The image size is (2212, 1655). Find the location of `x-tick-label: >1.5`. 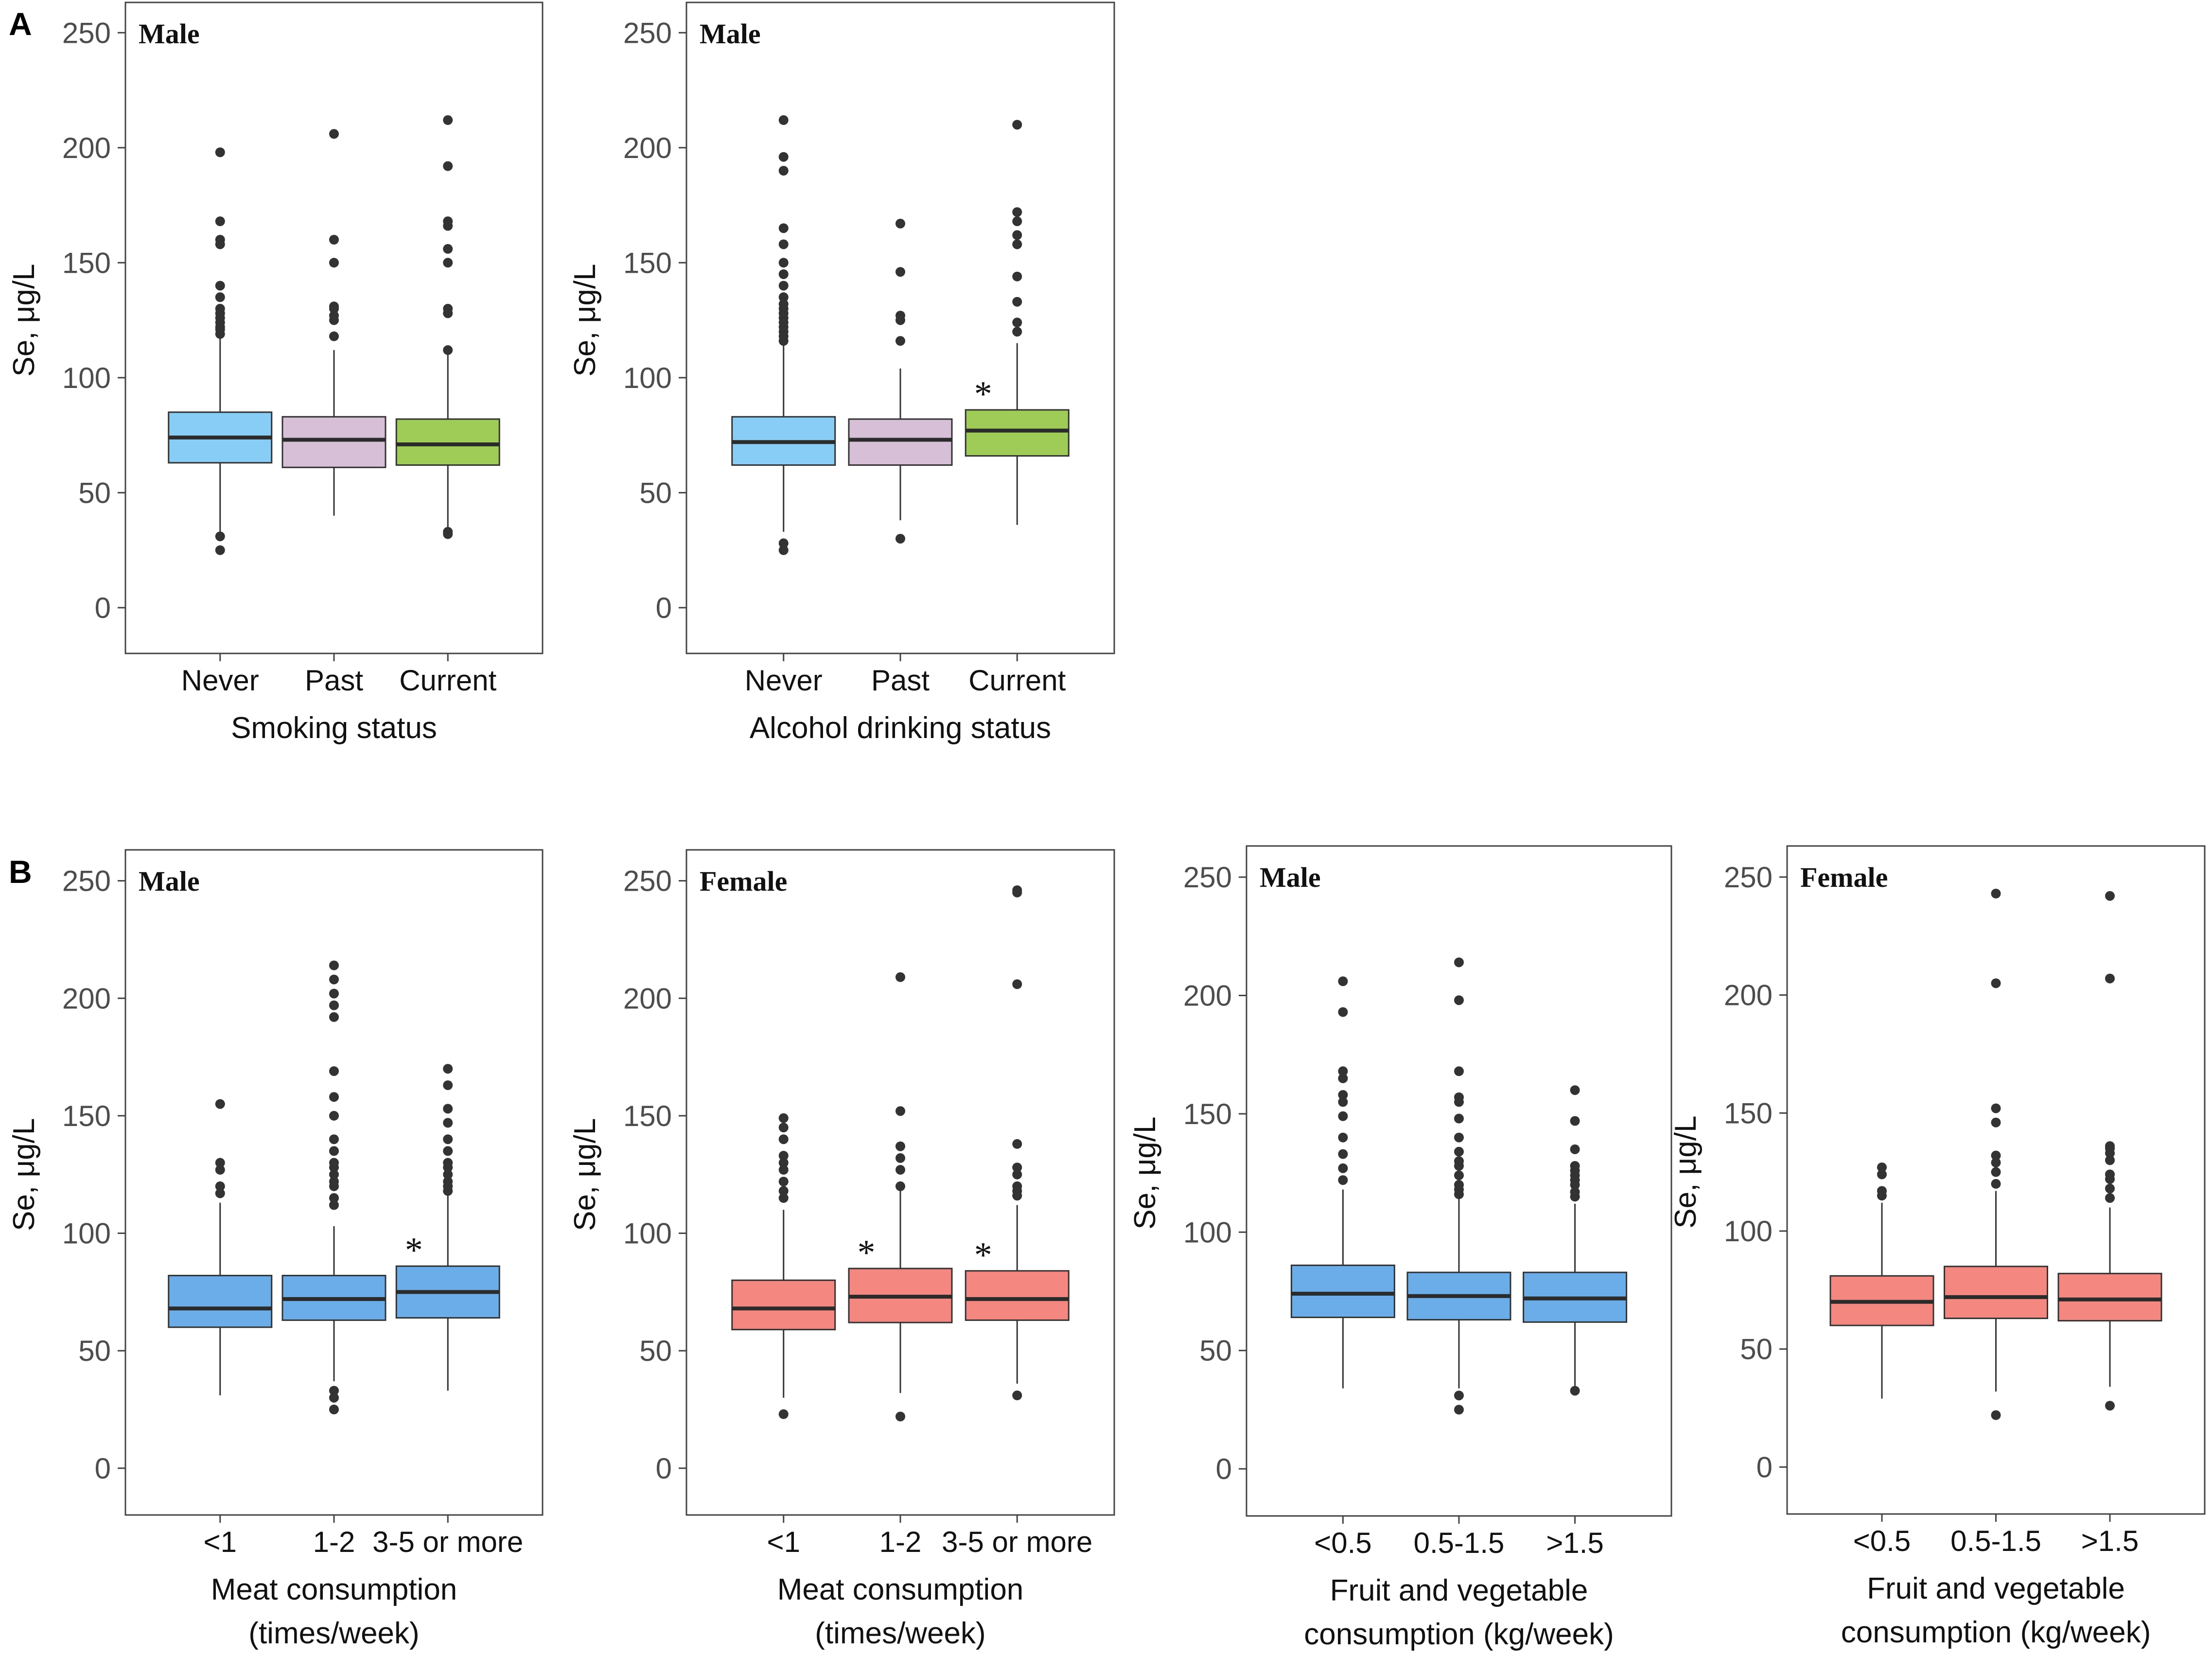

x-tick-label: >1.5 is located at coordinates (2110, 1541).